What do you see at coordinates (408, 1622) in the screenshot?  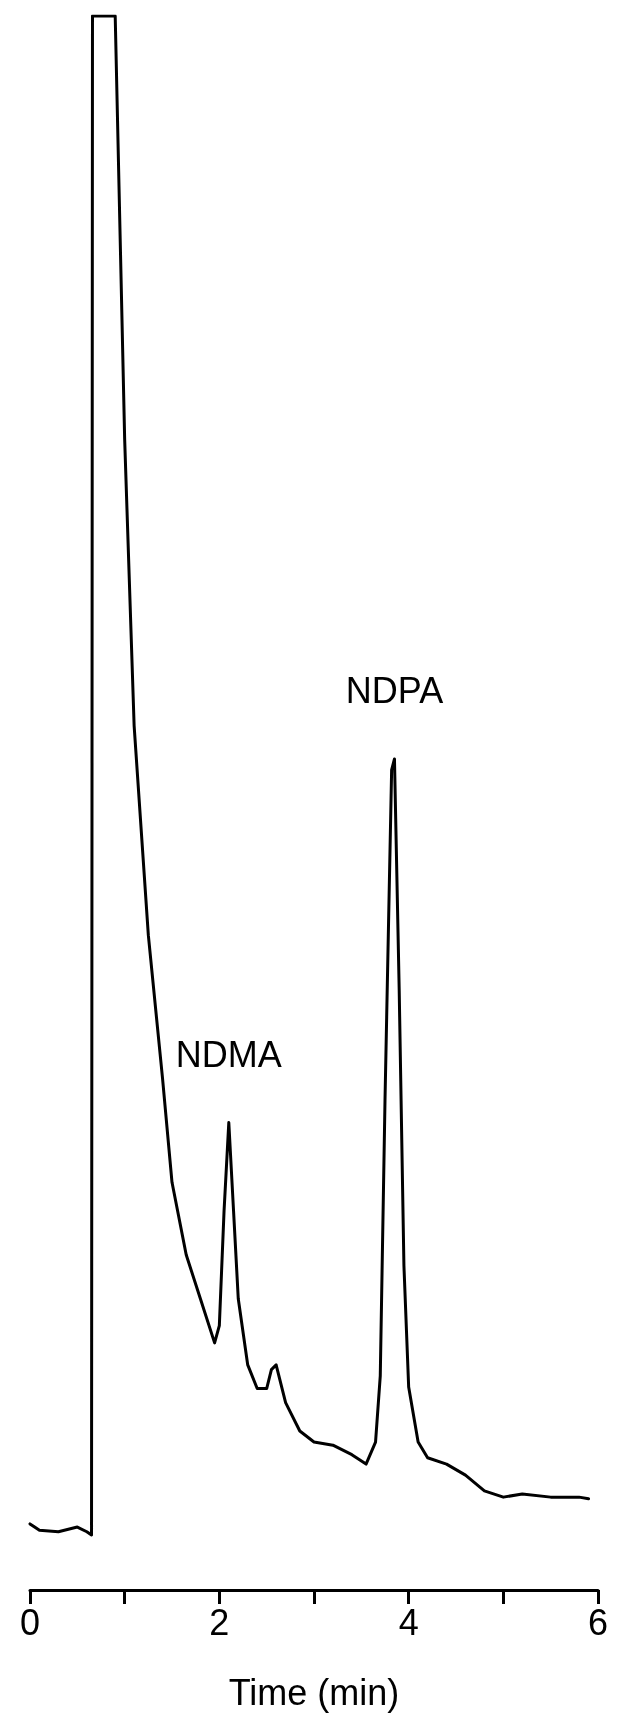 I see `x-tick-label: 4` at bounding box center [408, 1622].